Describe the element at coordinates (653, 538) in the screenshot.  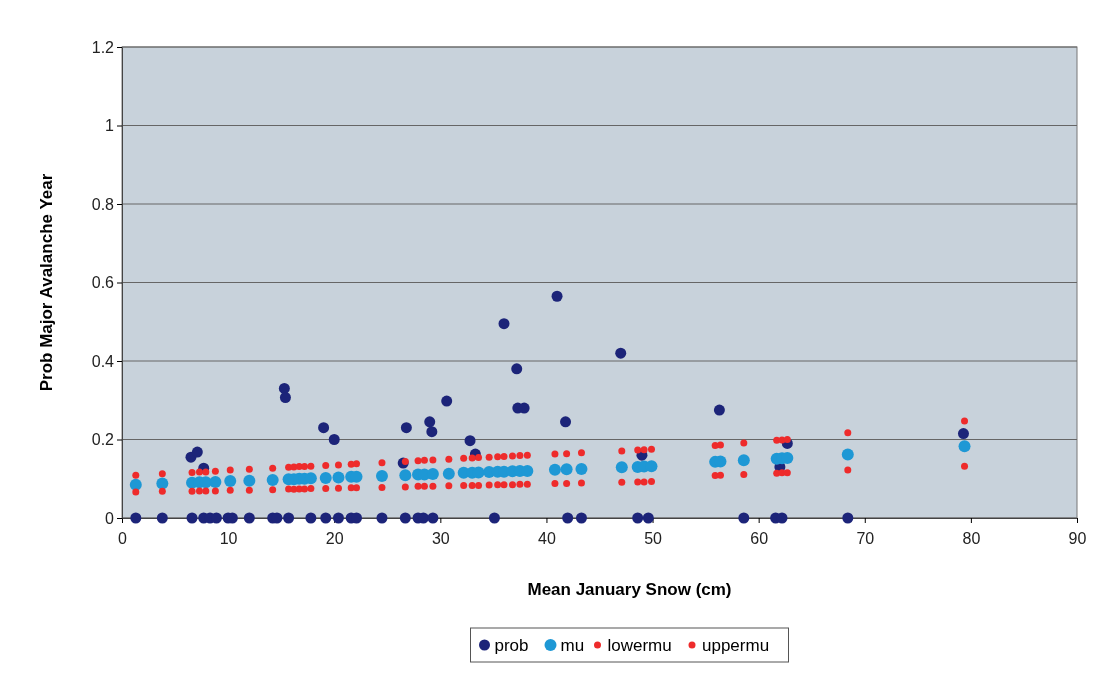
I see `x-tick-label: 50` at that location.